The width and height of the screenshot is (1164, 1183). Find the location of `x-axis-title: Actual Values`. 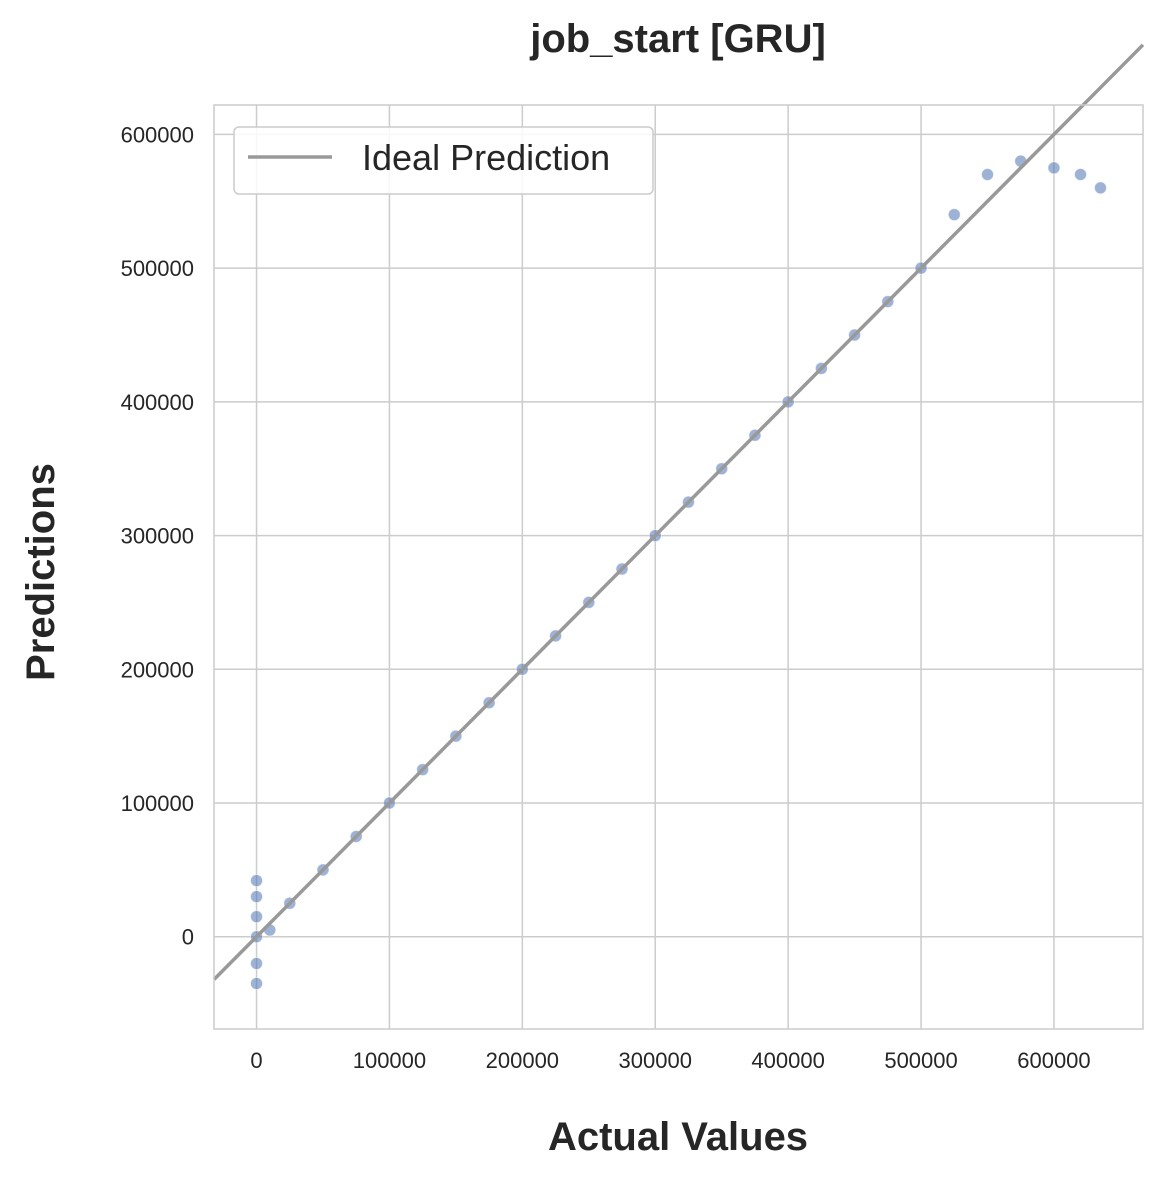

x-axis-title: Actual Values is located at coordinates (678, 1137).